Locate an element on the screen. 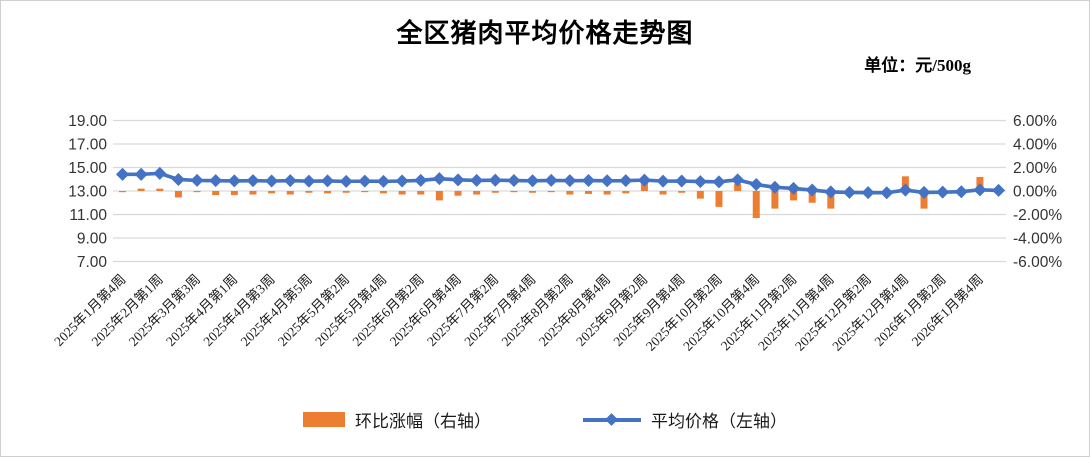 This screenshot has width=1090, height=457. unit-label: 单位：元/500g is located at coordinates (917, 65).